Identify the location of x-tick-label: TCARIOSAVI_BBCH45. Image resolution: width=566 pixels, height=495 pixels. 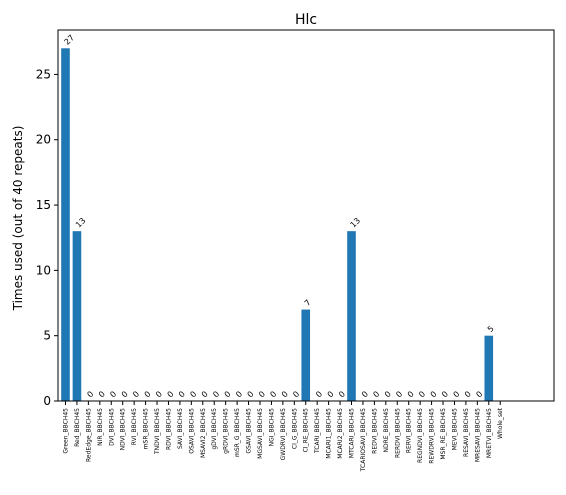
(363, 440).